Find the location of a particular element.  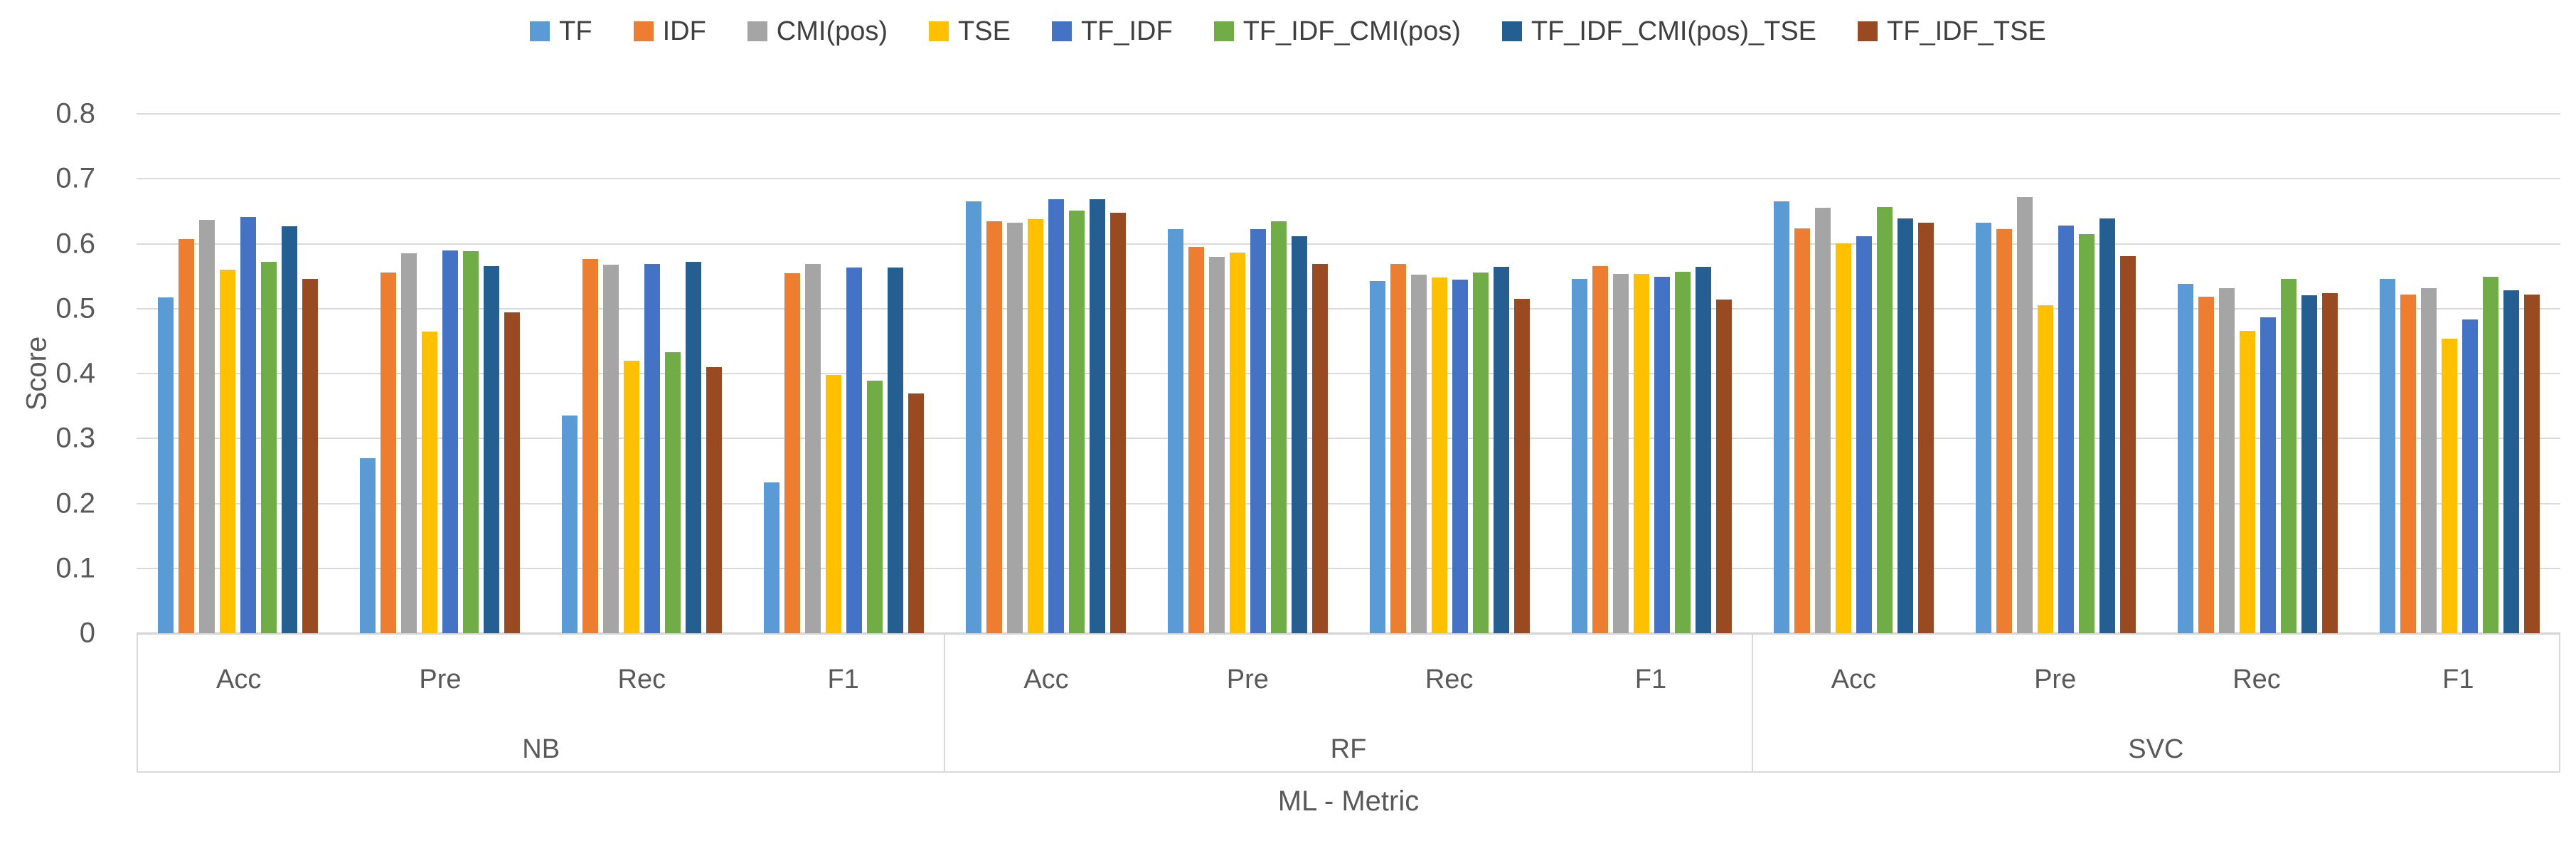

bar-CMI(pos)-SVC-Pre is located at coordinates (2024, 415).